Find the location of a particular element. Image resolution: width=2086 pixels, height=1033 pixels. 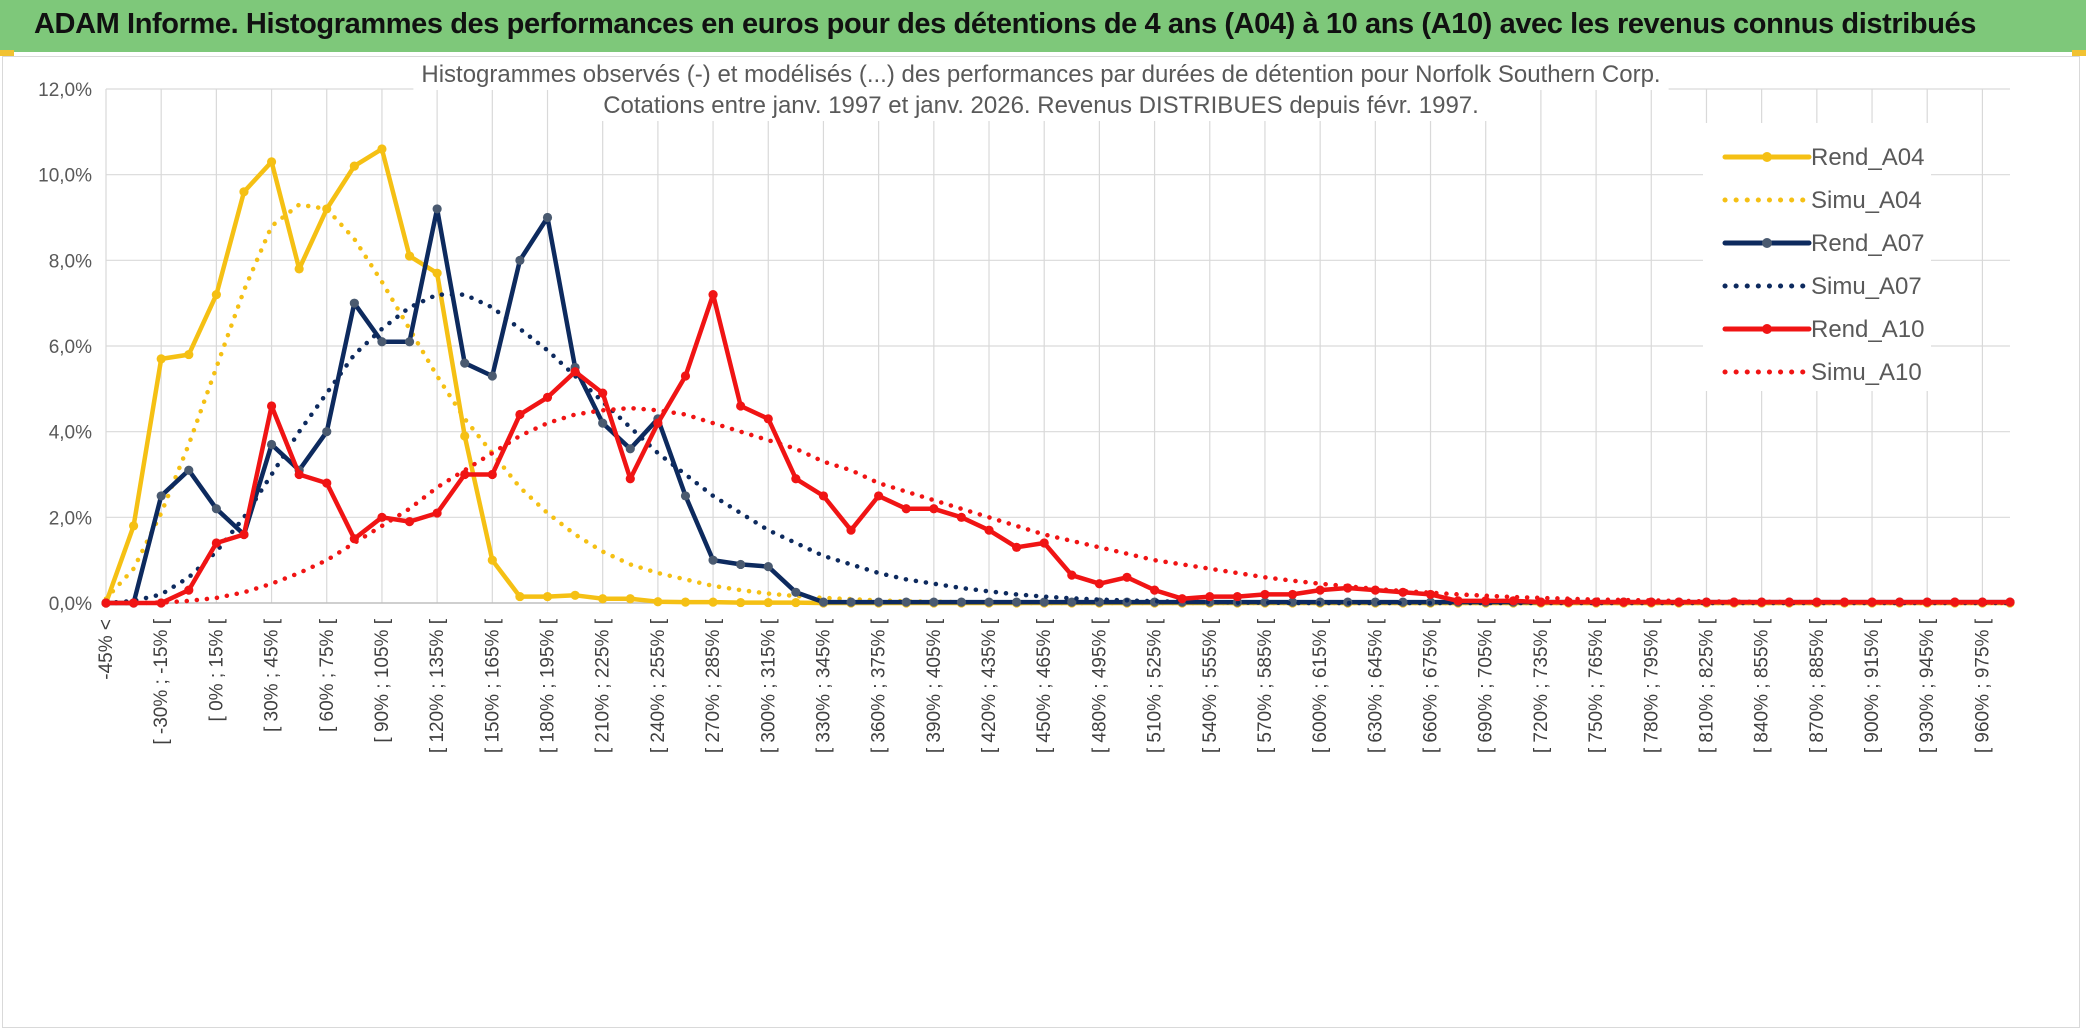

y-tick-label: 12,0% is located at coordinates (65, 90).